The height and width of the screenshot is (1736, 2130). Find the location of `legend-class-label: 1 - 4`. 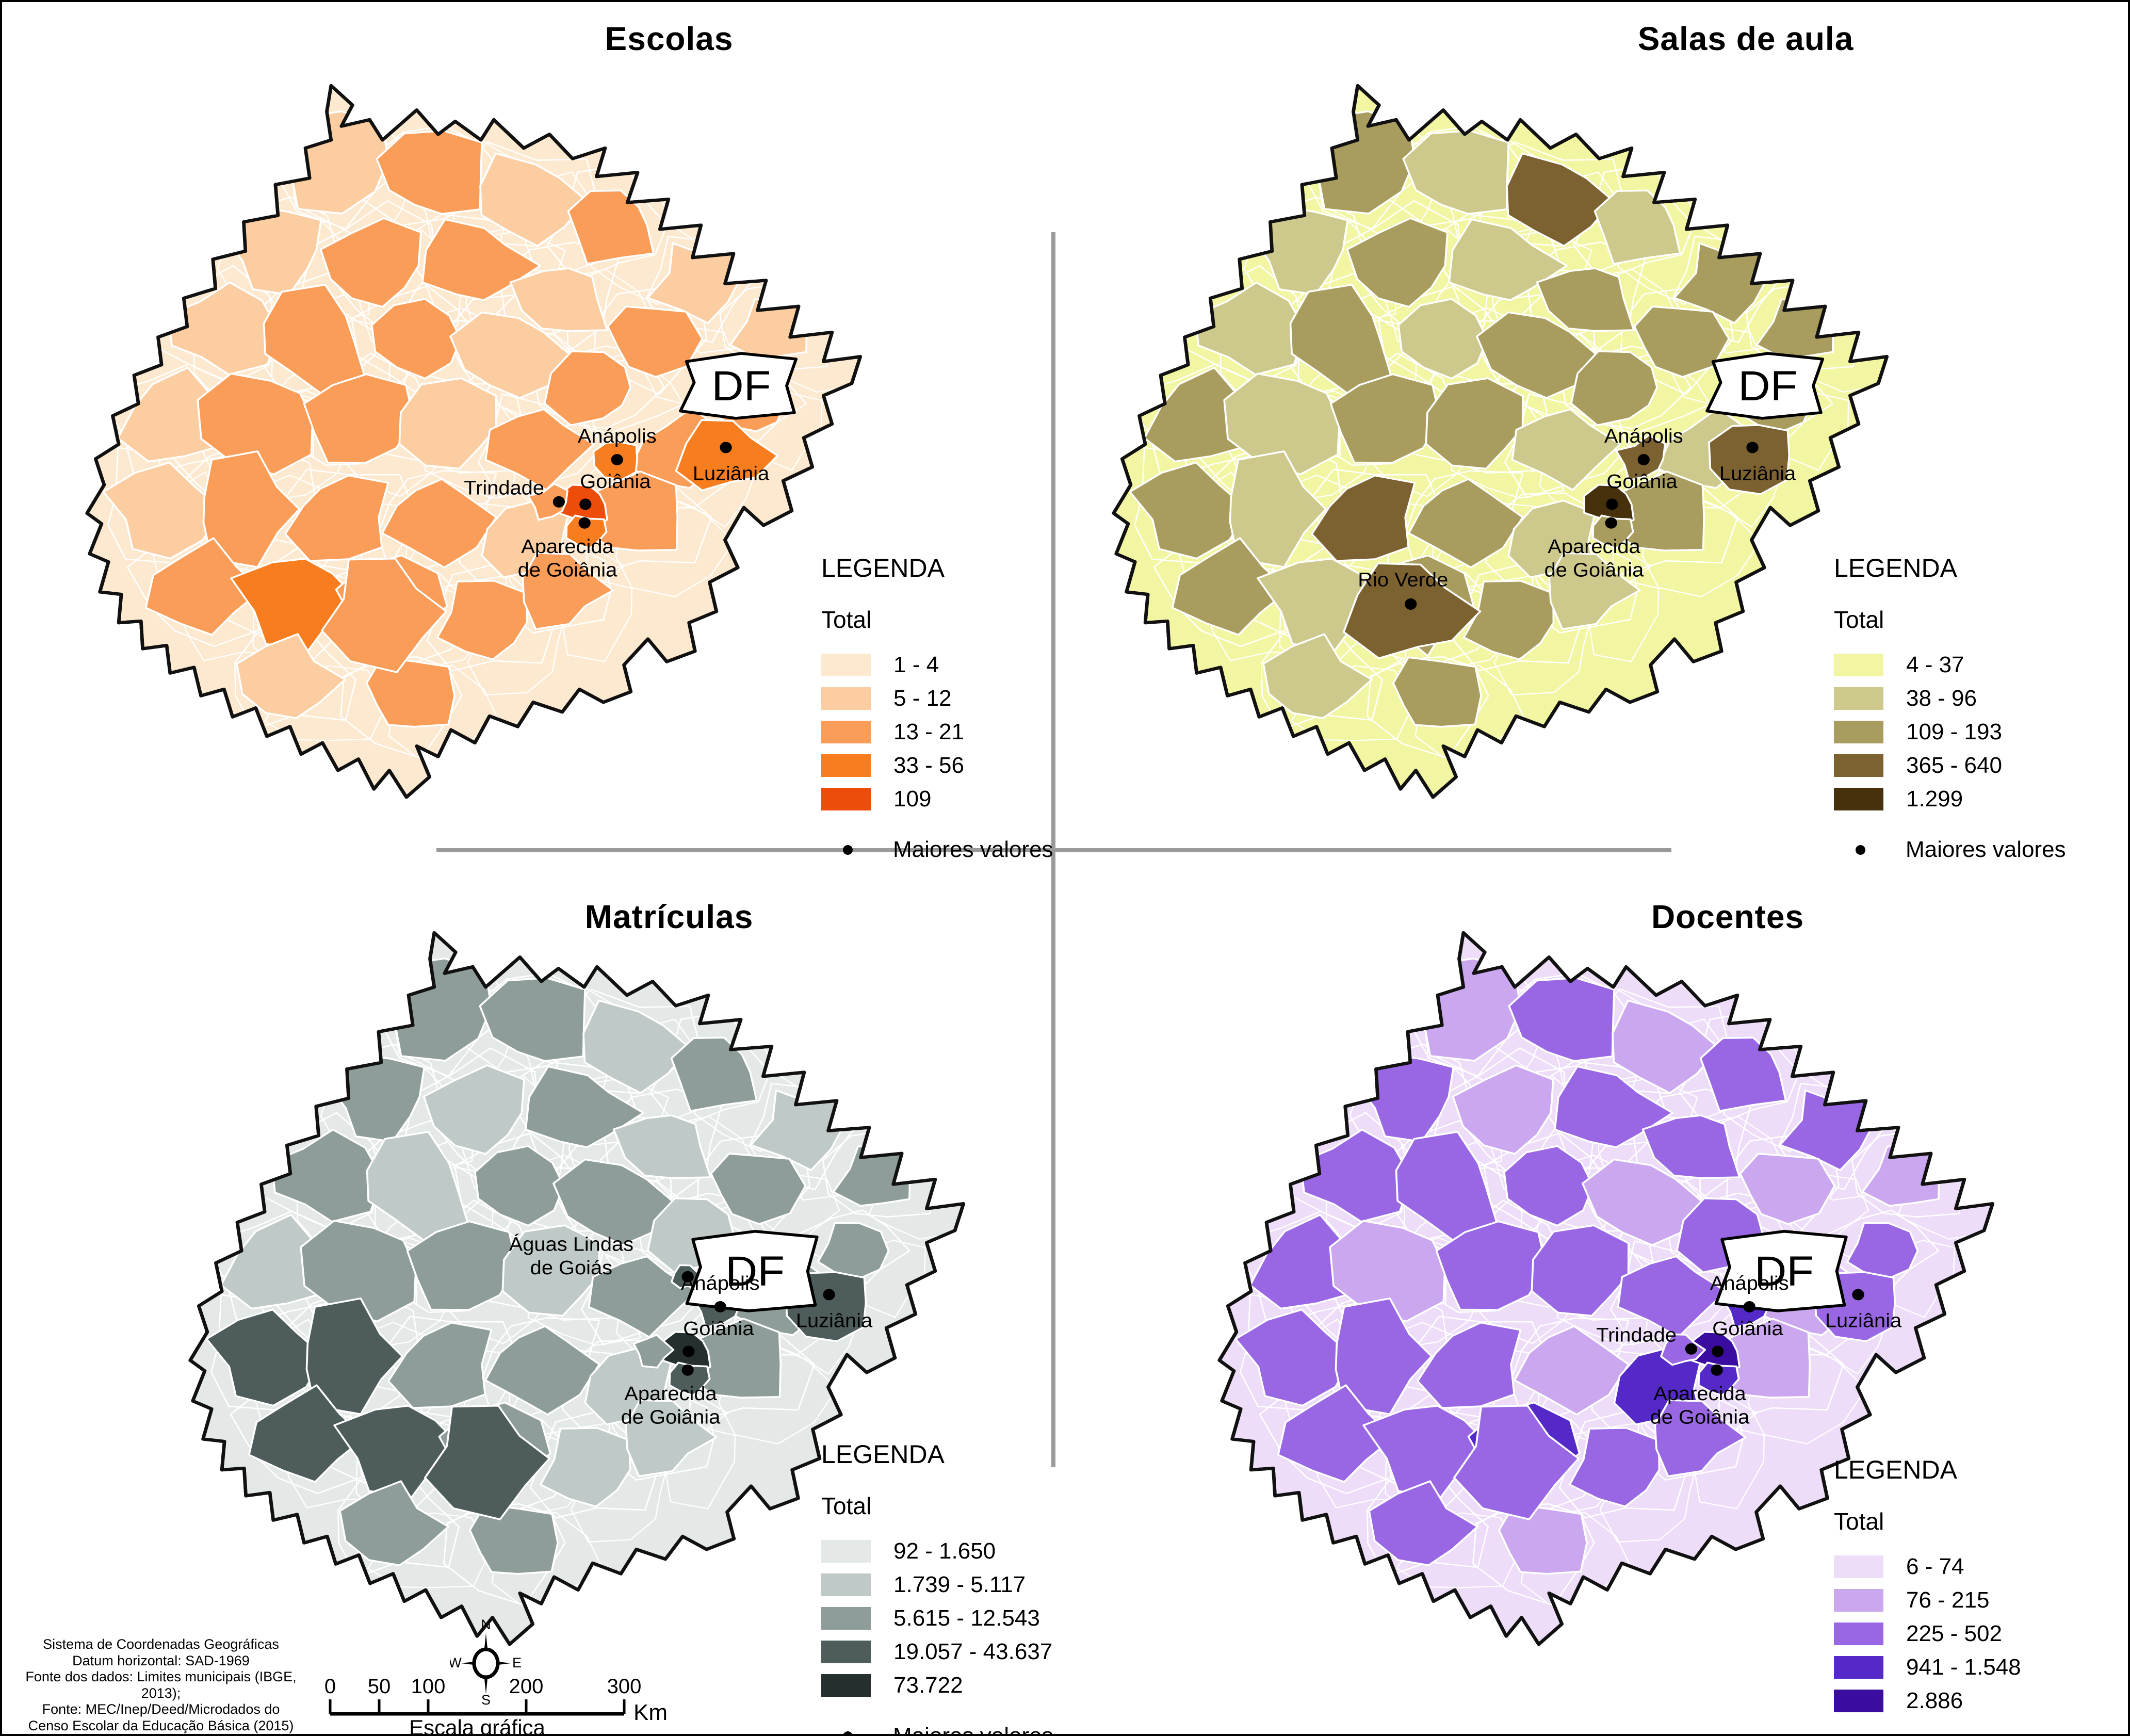

legend-class-label: 1 - 4 is located at coordinates (916, 665).